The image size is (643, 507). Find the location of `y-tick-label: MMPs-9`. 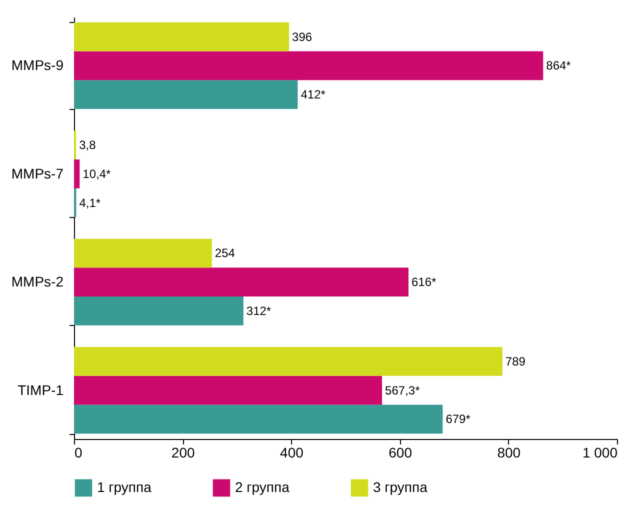

y-tick-label: MMPs-9 is located at coordinates (37, 65).